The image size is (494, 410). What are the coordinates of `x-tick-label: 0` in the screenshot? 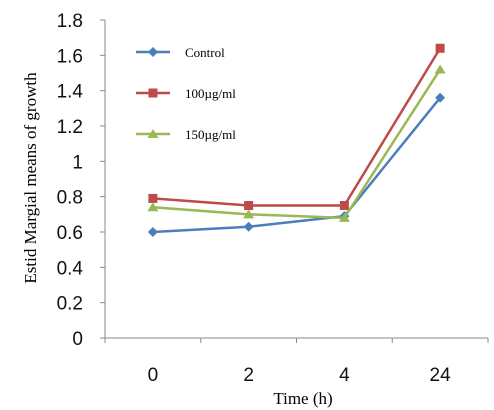 It's located at (153, 375).